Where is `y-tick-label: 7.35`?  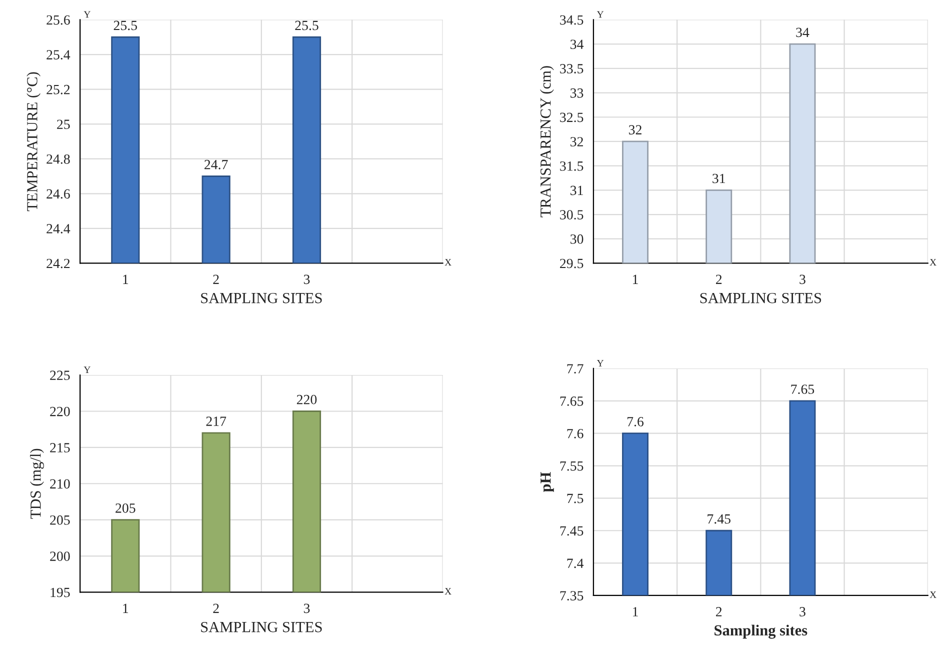
y-tick-label: 7.35 is located at coordinates (572, 596).